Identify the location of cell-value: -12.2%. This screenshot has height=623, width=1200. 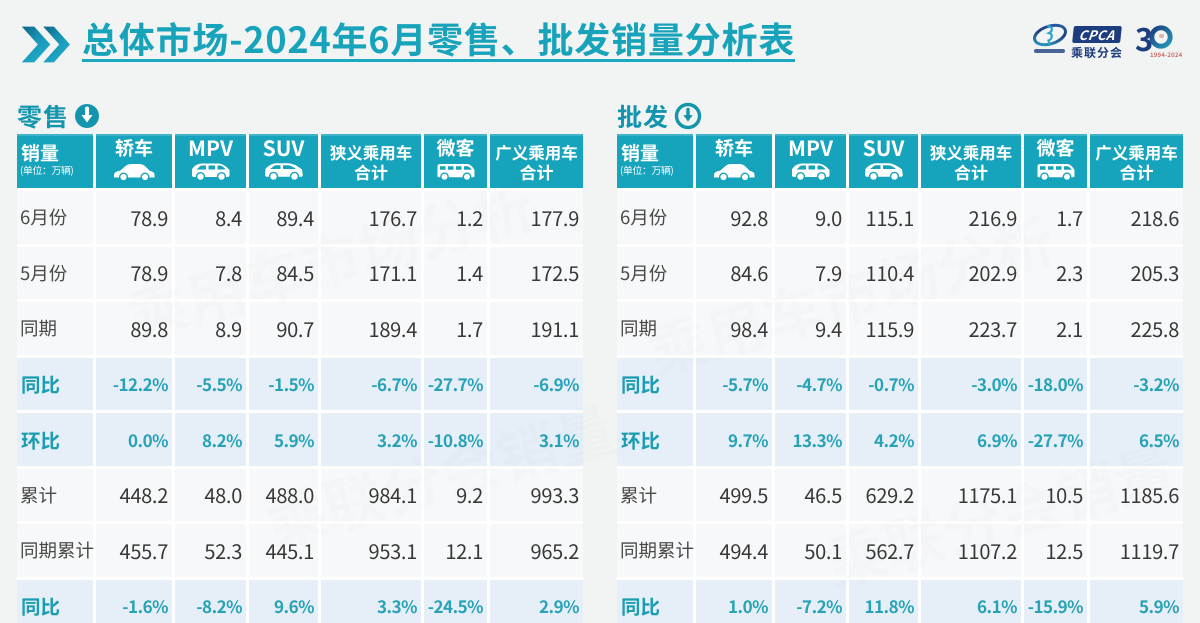
(134, 383).